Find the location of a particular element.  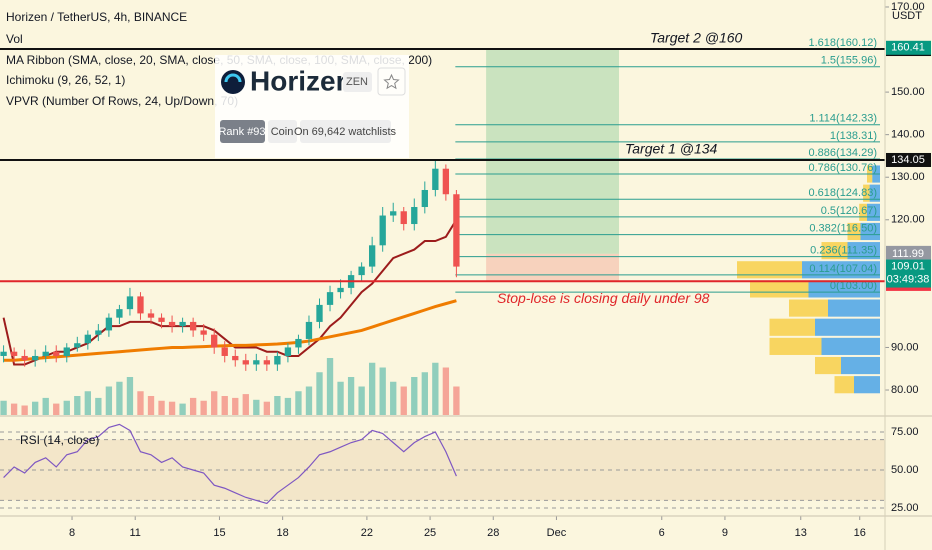

fib-label: 0.5(120.67) is located at coordinates (849, 211).